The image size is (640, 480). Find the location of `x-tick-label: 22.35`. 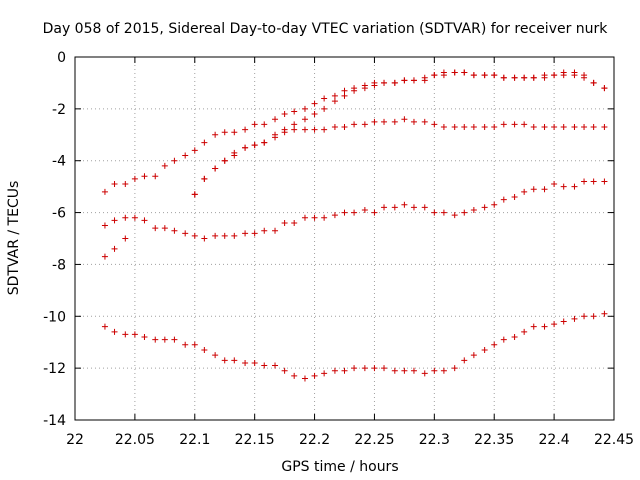

x-tick-label: 22.35 is located at coordinates (494, 440).